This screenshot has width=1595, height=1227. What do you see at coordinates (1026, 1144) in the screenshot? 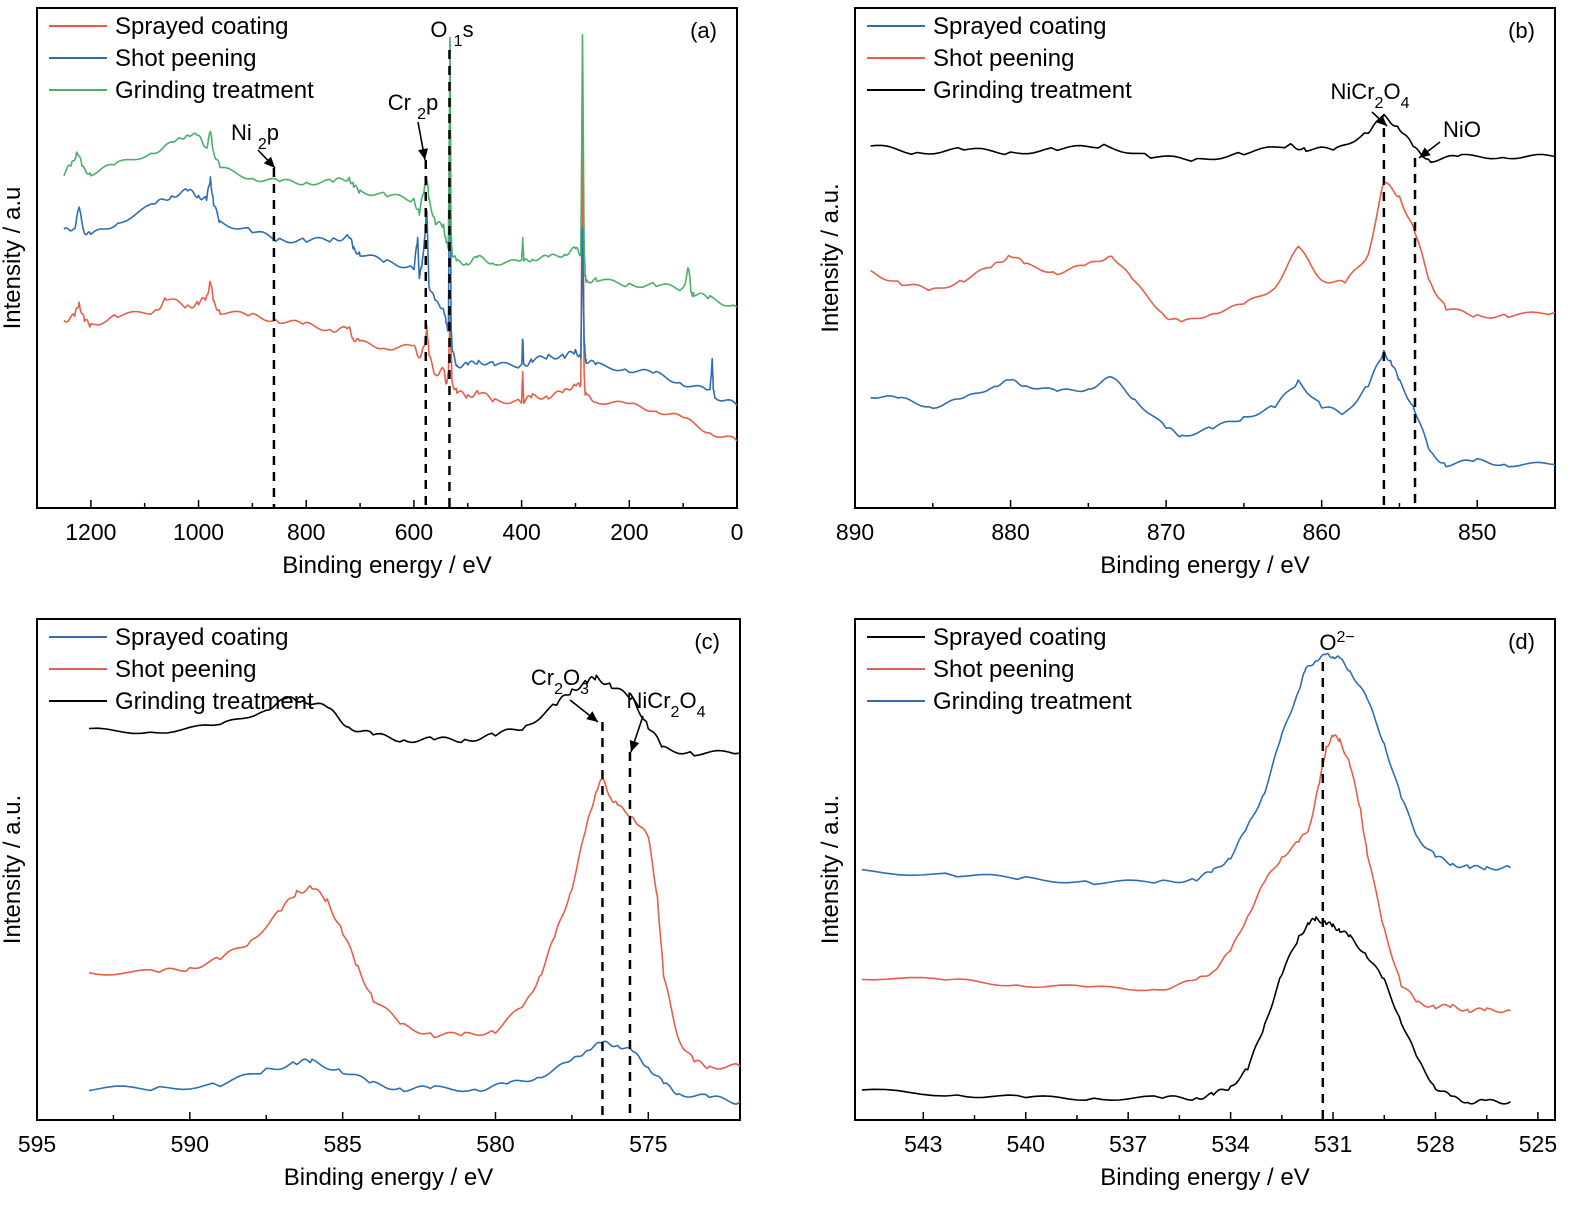
I see `x-tick-label: 540` at bounding box center [1026, 1144].